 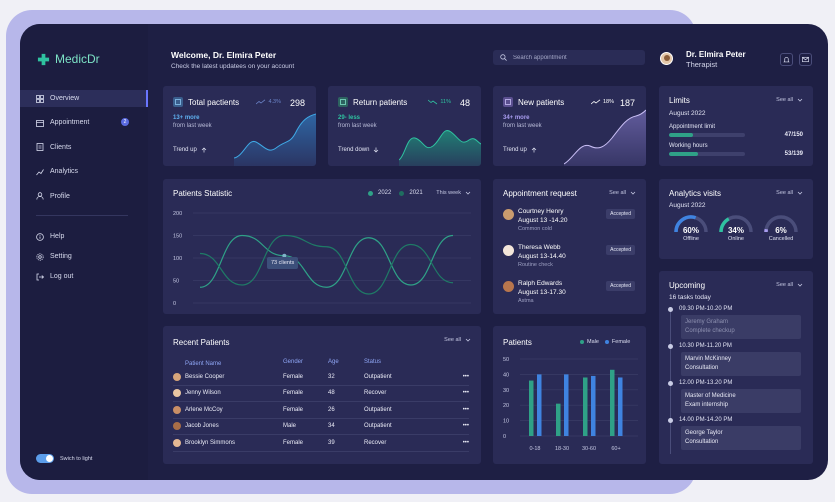 What do you see at coordinates (691, 239) in the screenshot?
I see `gauge-label: Offline` at bounding box center [691, 239].